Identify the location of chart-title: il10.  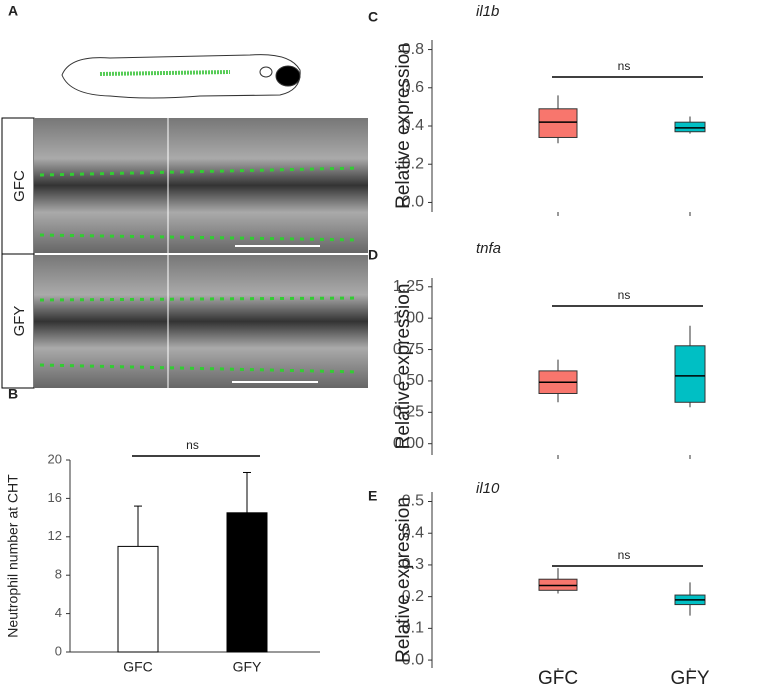
(488, 488).